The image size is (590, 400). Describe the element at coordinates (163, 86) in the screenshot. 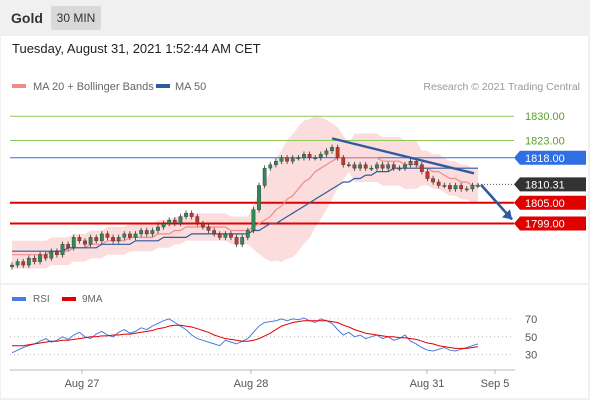

I see `ma50-legend-swatch` at that location.